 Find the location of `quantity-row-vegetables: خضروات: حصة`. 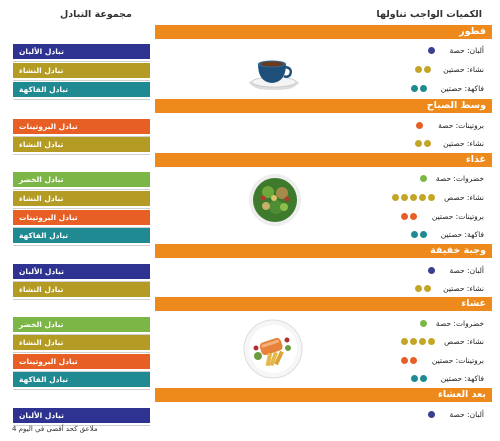

quantity-row-vegetables: خضروات: حصة is located at coordinates (323, 324).